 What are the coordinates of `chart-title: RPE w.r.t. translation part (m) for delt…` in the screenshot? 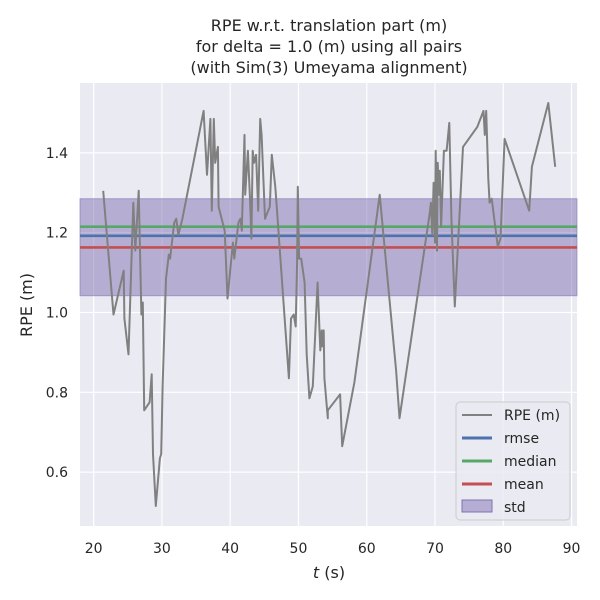 It's located at (328, 46).